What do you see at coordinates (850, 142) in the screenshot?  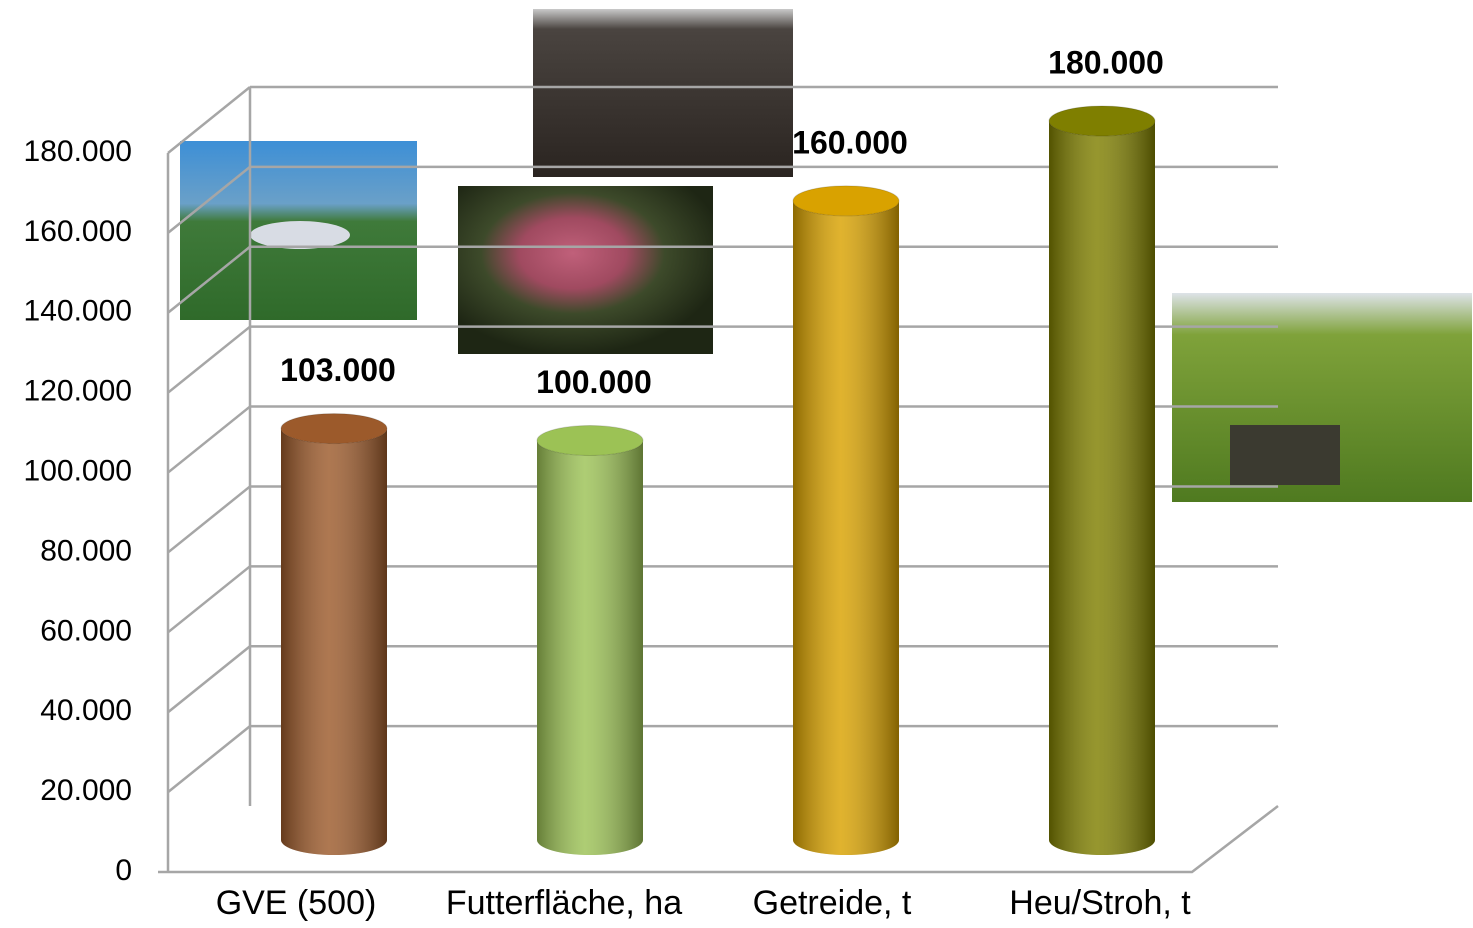 I see `value-label: 160.000` at bounding box center [850, 142].